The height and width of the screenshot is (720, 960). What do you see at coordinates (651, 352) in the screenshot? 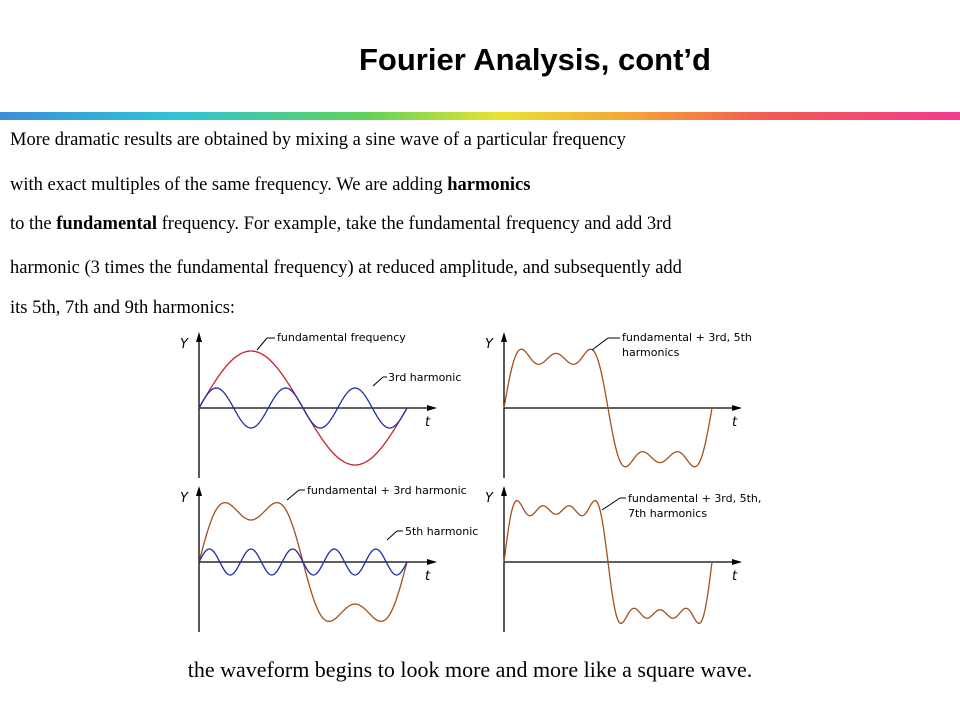
I see `label-line-2: harmonics` at bounding box center [651, 352].